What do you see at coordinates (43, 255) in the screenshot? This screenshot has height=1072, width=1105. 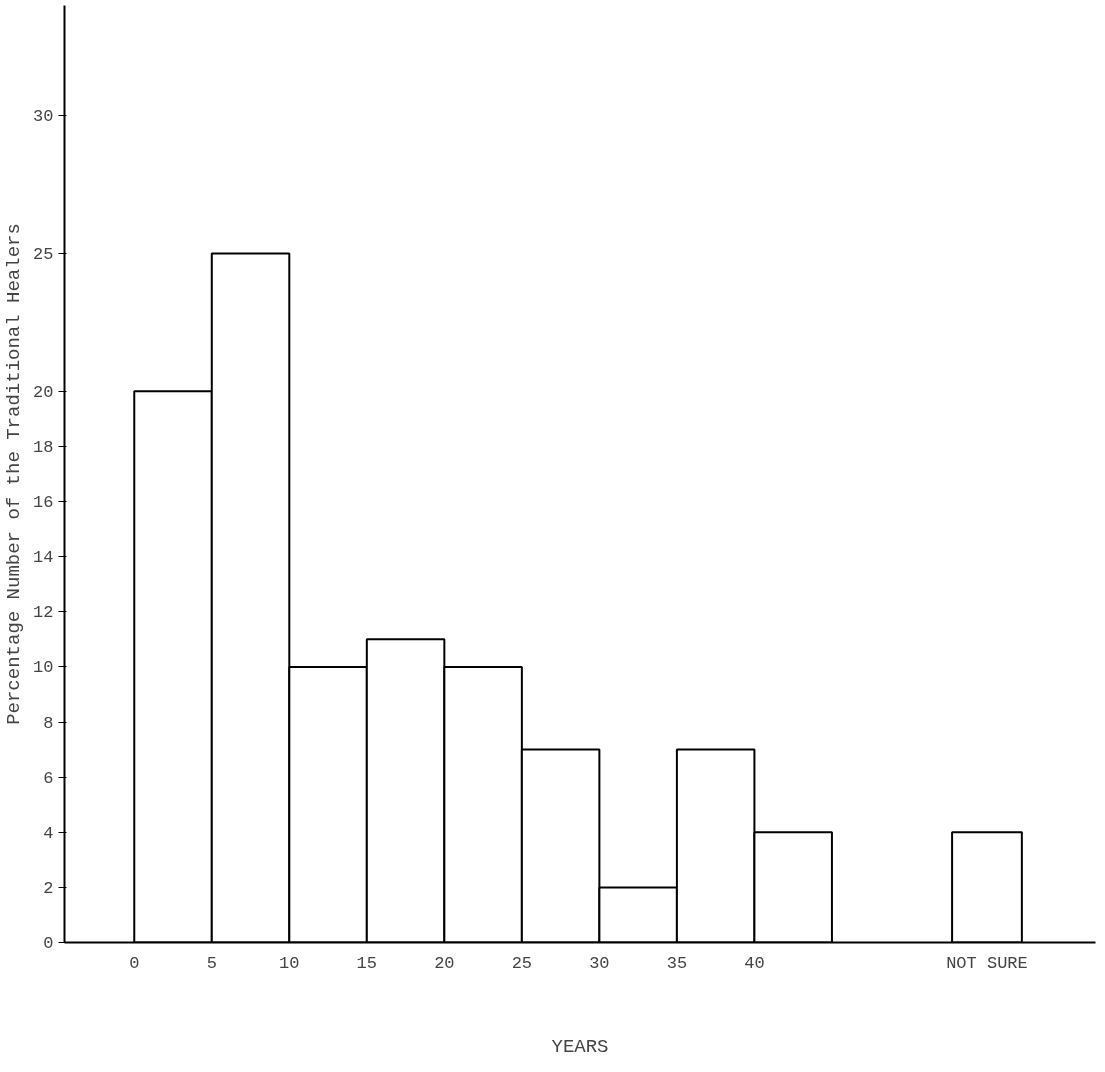 I see `y-tick-label: 25` at bounding box center [43, 255].